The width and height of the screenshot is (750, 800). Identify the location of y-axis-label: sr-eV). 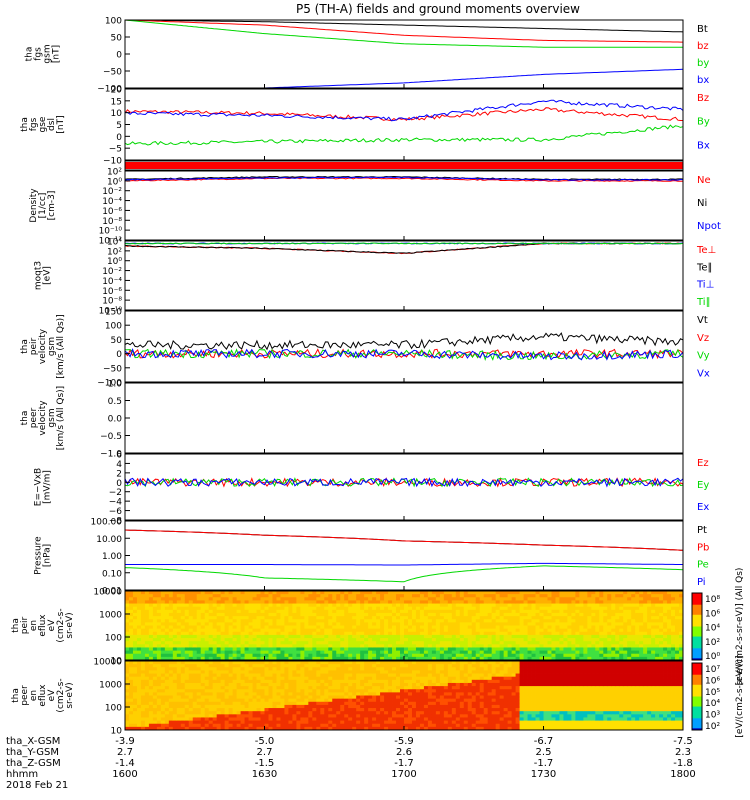
(70, 625).